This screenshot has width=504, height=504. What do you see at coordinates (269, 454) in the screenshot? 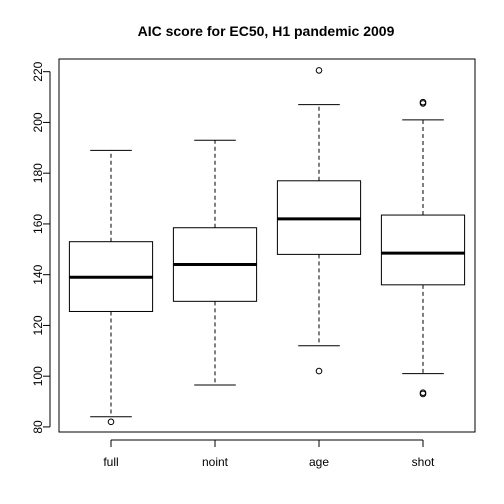
I see `x-axis: full noint age shot` at bounding box center [269, 454].